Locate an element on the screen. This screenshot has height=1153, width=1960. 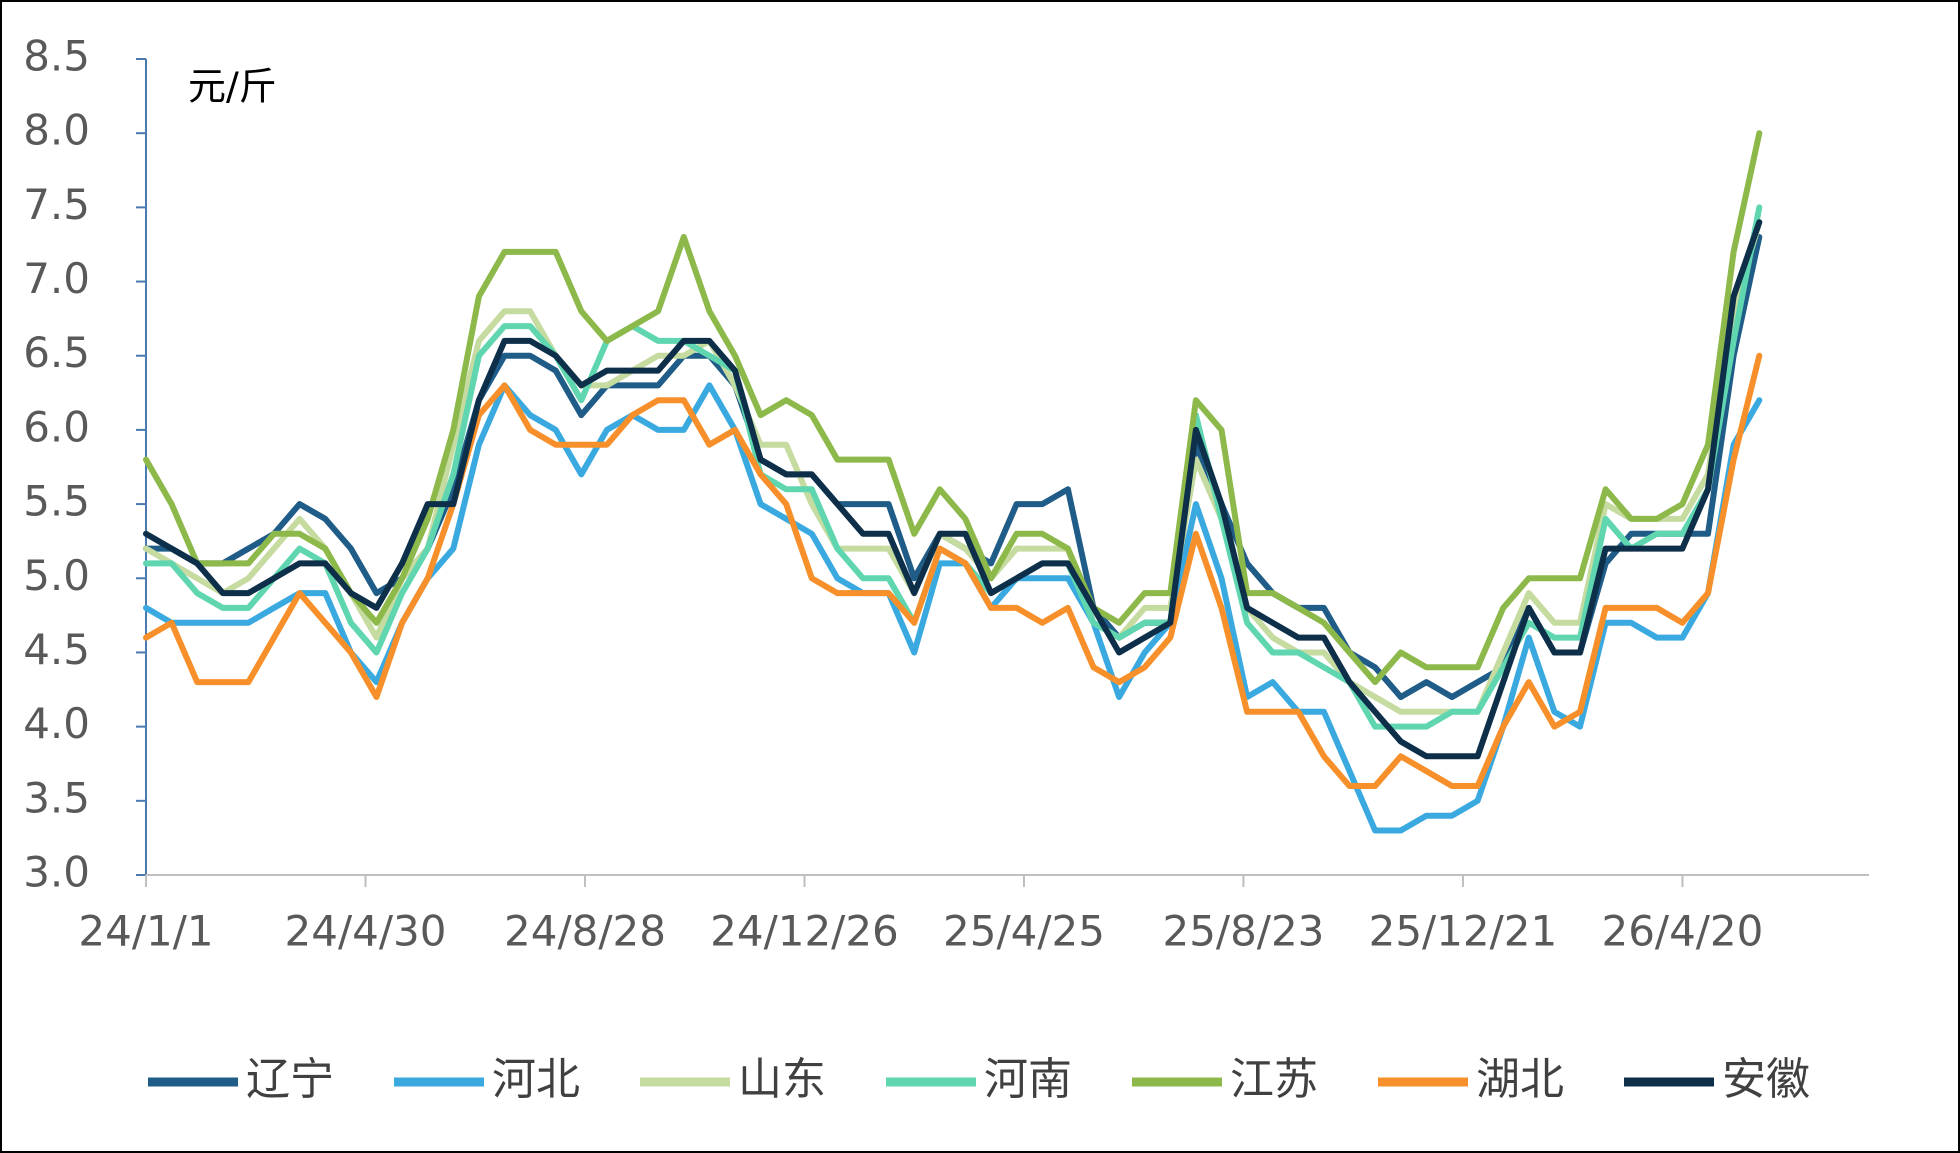
y-tick-label: 7.0 is located at coordinates (56, 278).